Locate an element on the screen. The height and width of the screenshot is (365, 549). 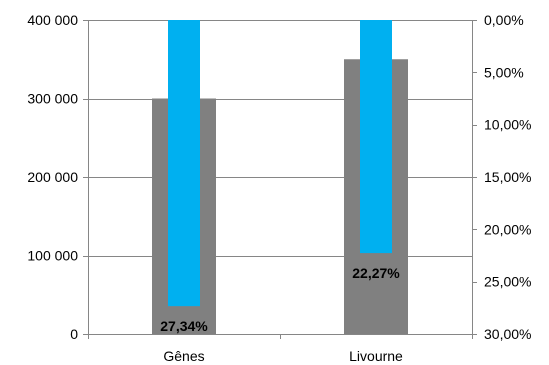
category-labels: Gênes Livourne is located at coordinates (283, 356).